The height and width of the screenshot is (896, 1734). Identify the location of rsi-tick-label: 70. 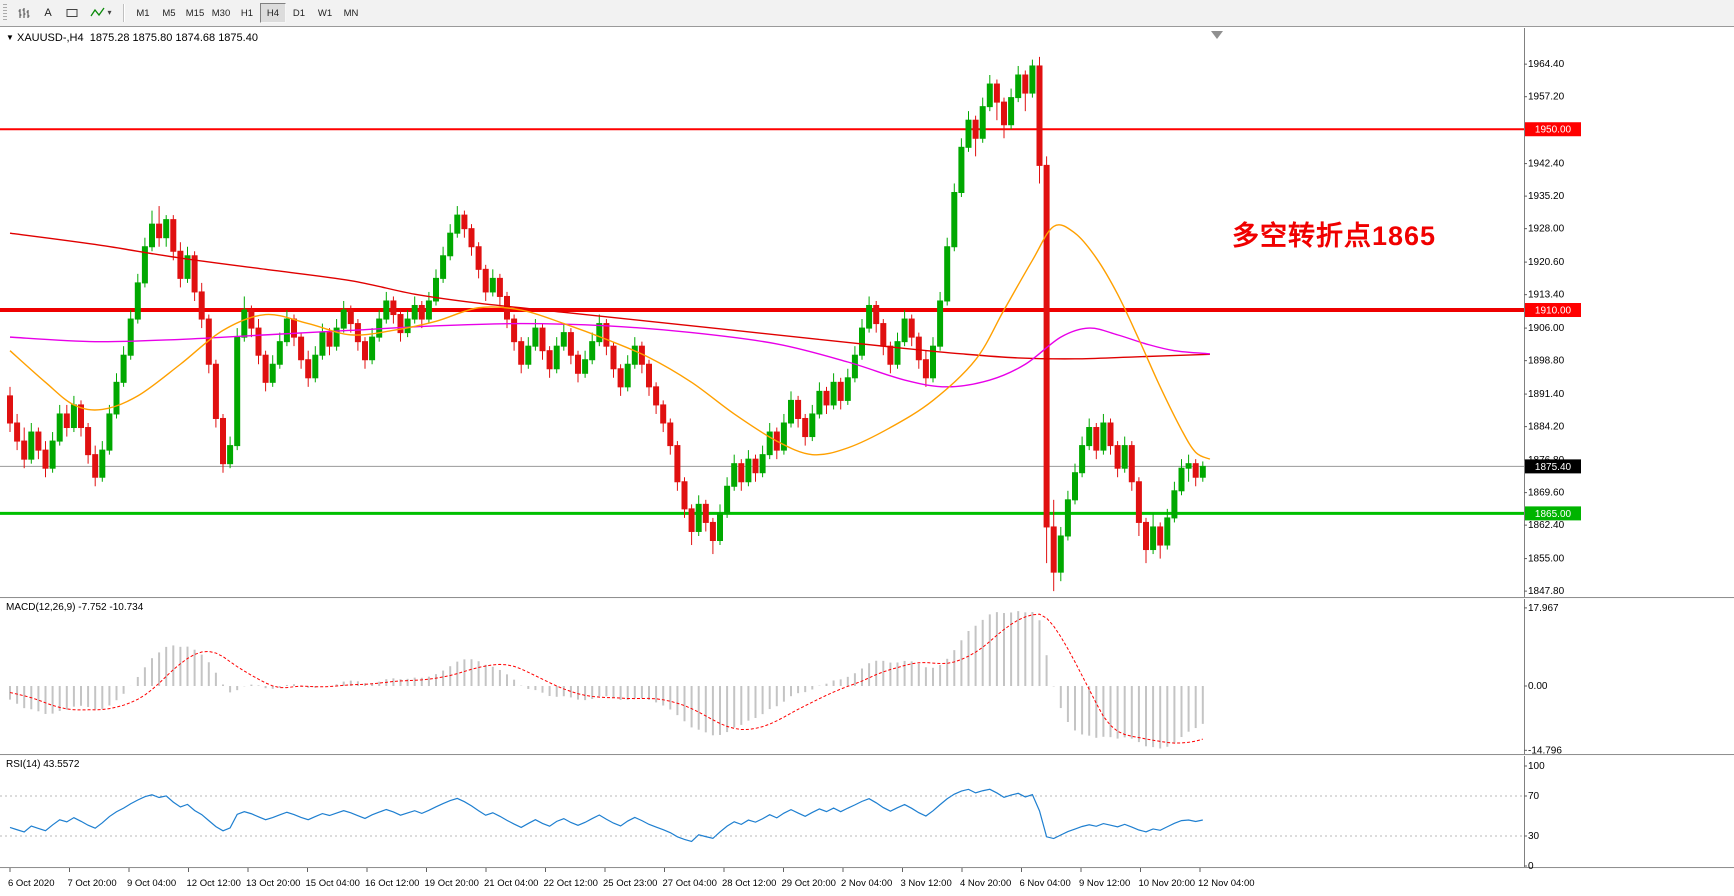
(1534, 796).